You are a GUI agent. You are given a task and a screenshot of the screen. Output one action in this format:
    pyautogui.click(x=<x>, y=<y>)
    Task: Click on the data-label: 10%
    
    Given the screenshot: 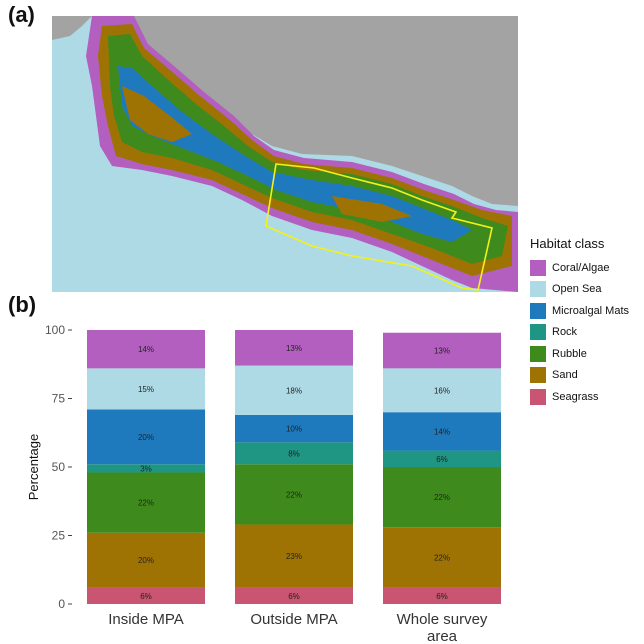 What is the action you would take?
    pyautogui.click(x=294, y=429)
    